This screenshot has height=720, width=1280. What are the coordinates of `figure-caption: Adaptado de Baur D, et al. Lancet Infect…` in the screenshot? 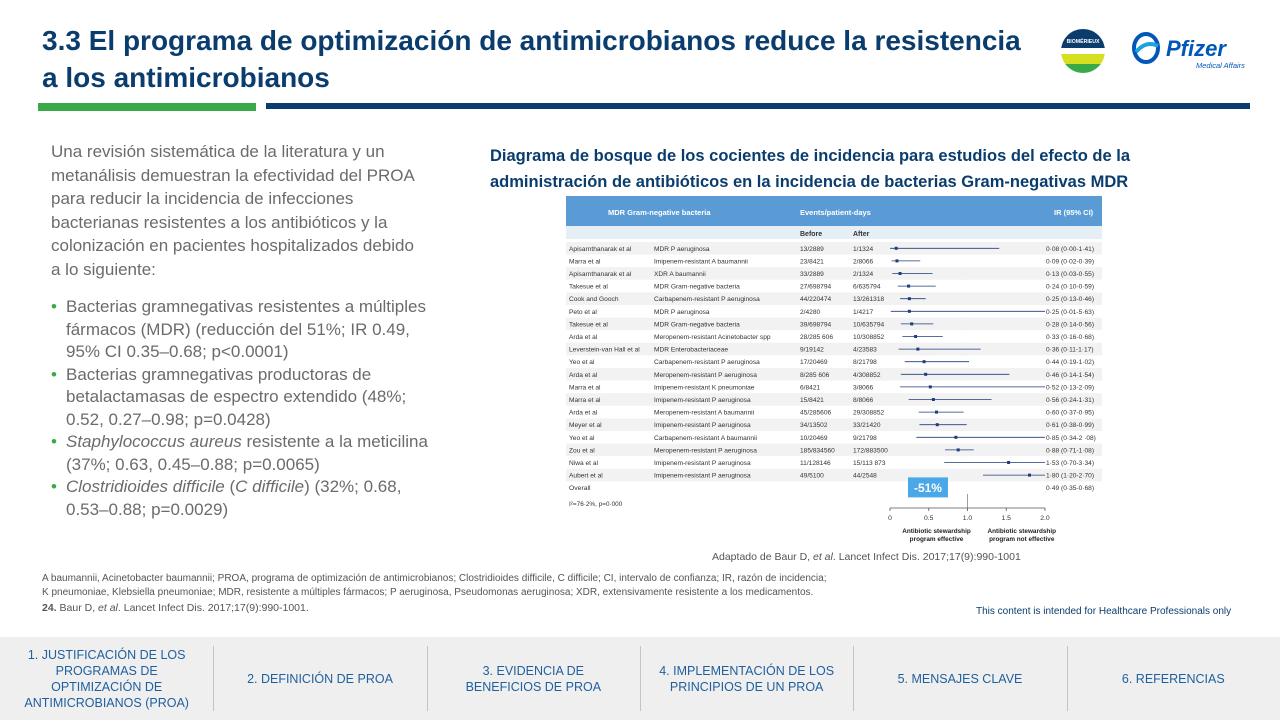 It's located at (866, 557).